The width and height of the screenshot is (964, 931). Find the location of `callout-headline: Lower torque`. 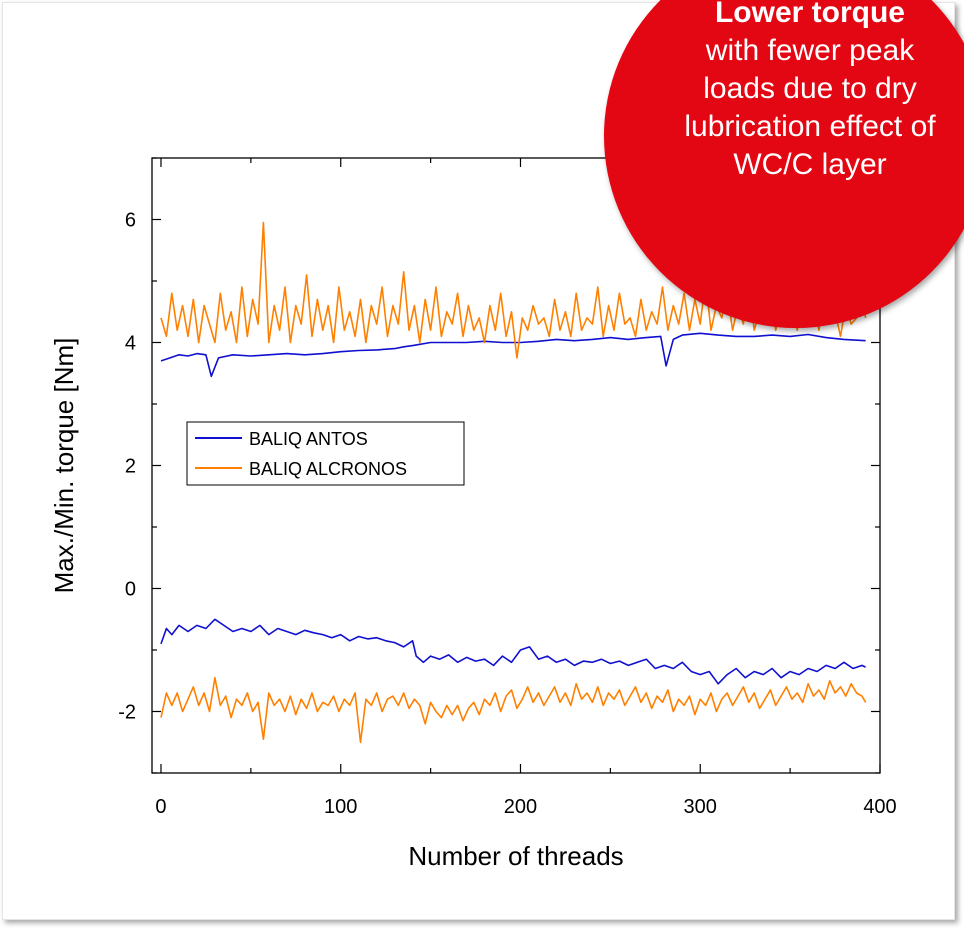

callout-headline: Lower torque is located at coordinates (809, 14).